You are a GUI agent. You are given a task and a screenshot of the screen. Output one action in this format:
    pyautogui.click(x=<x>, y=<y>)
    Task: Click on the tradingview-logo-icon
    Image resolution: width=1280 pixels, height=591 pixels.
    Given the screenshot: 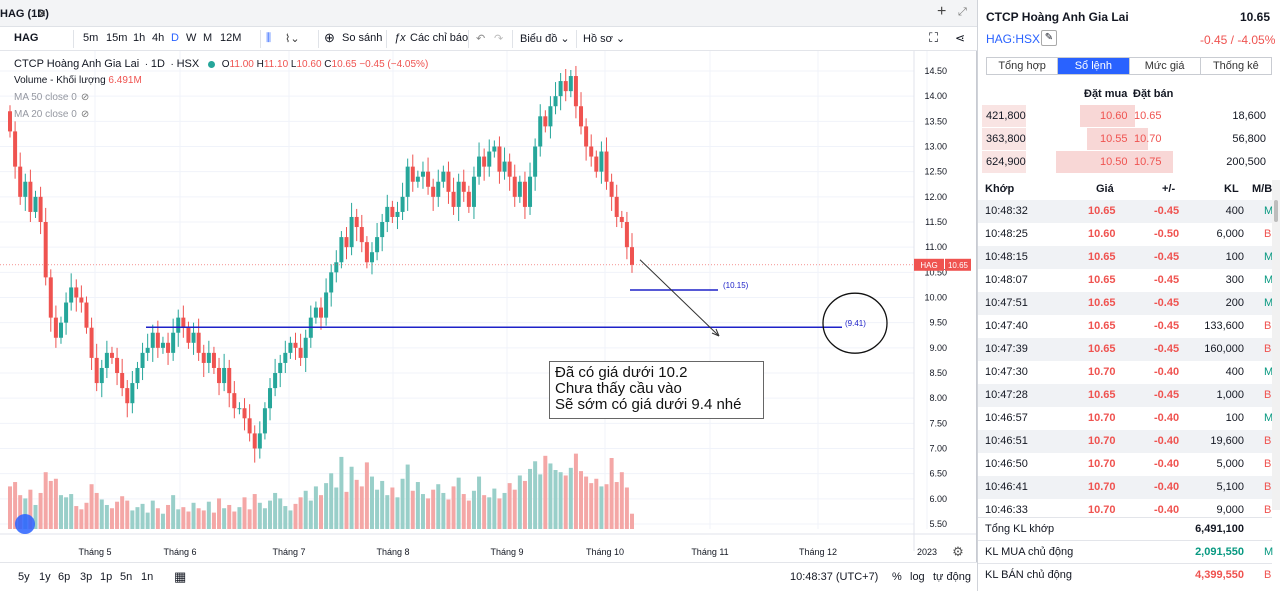 What is the action you would take?
    pyautogui.click(x=25, y=524)
    